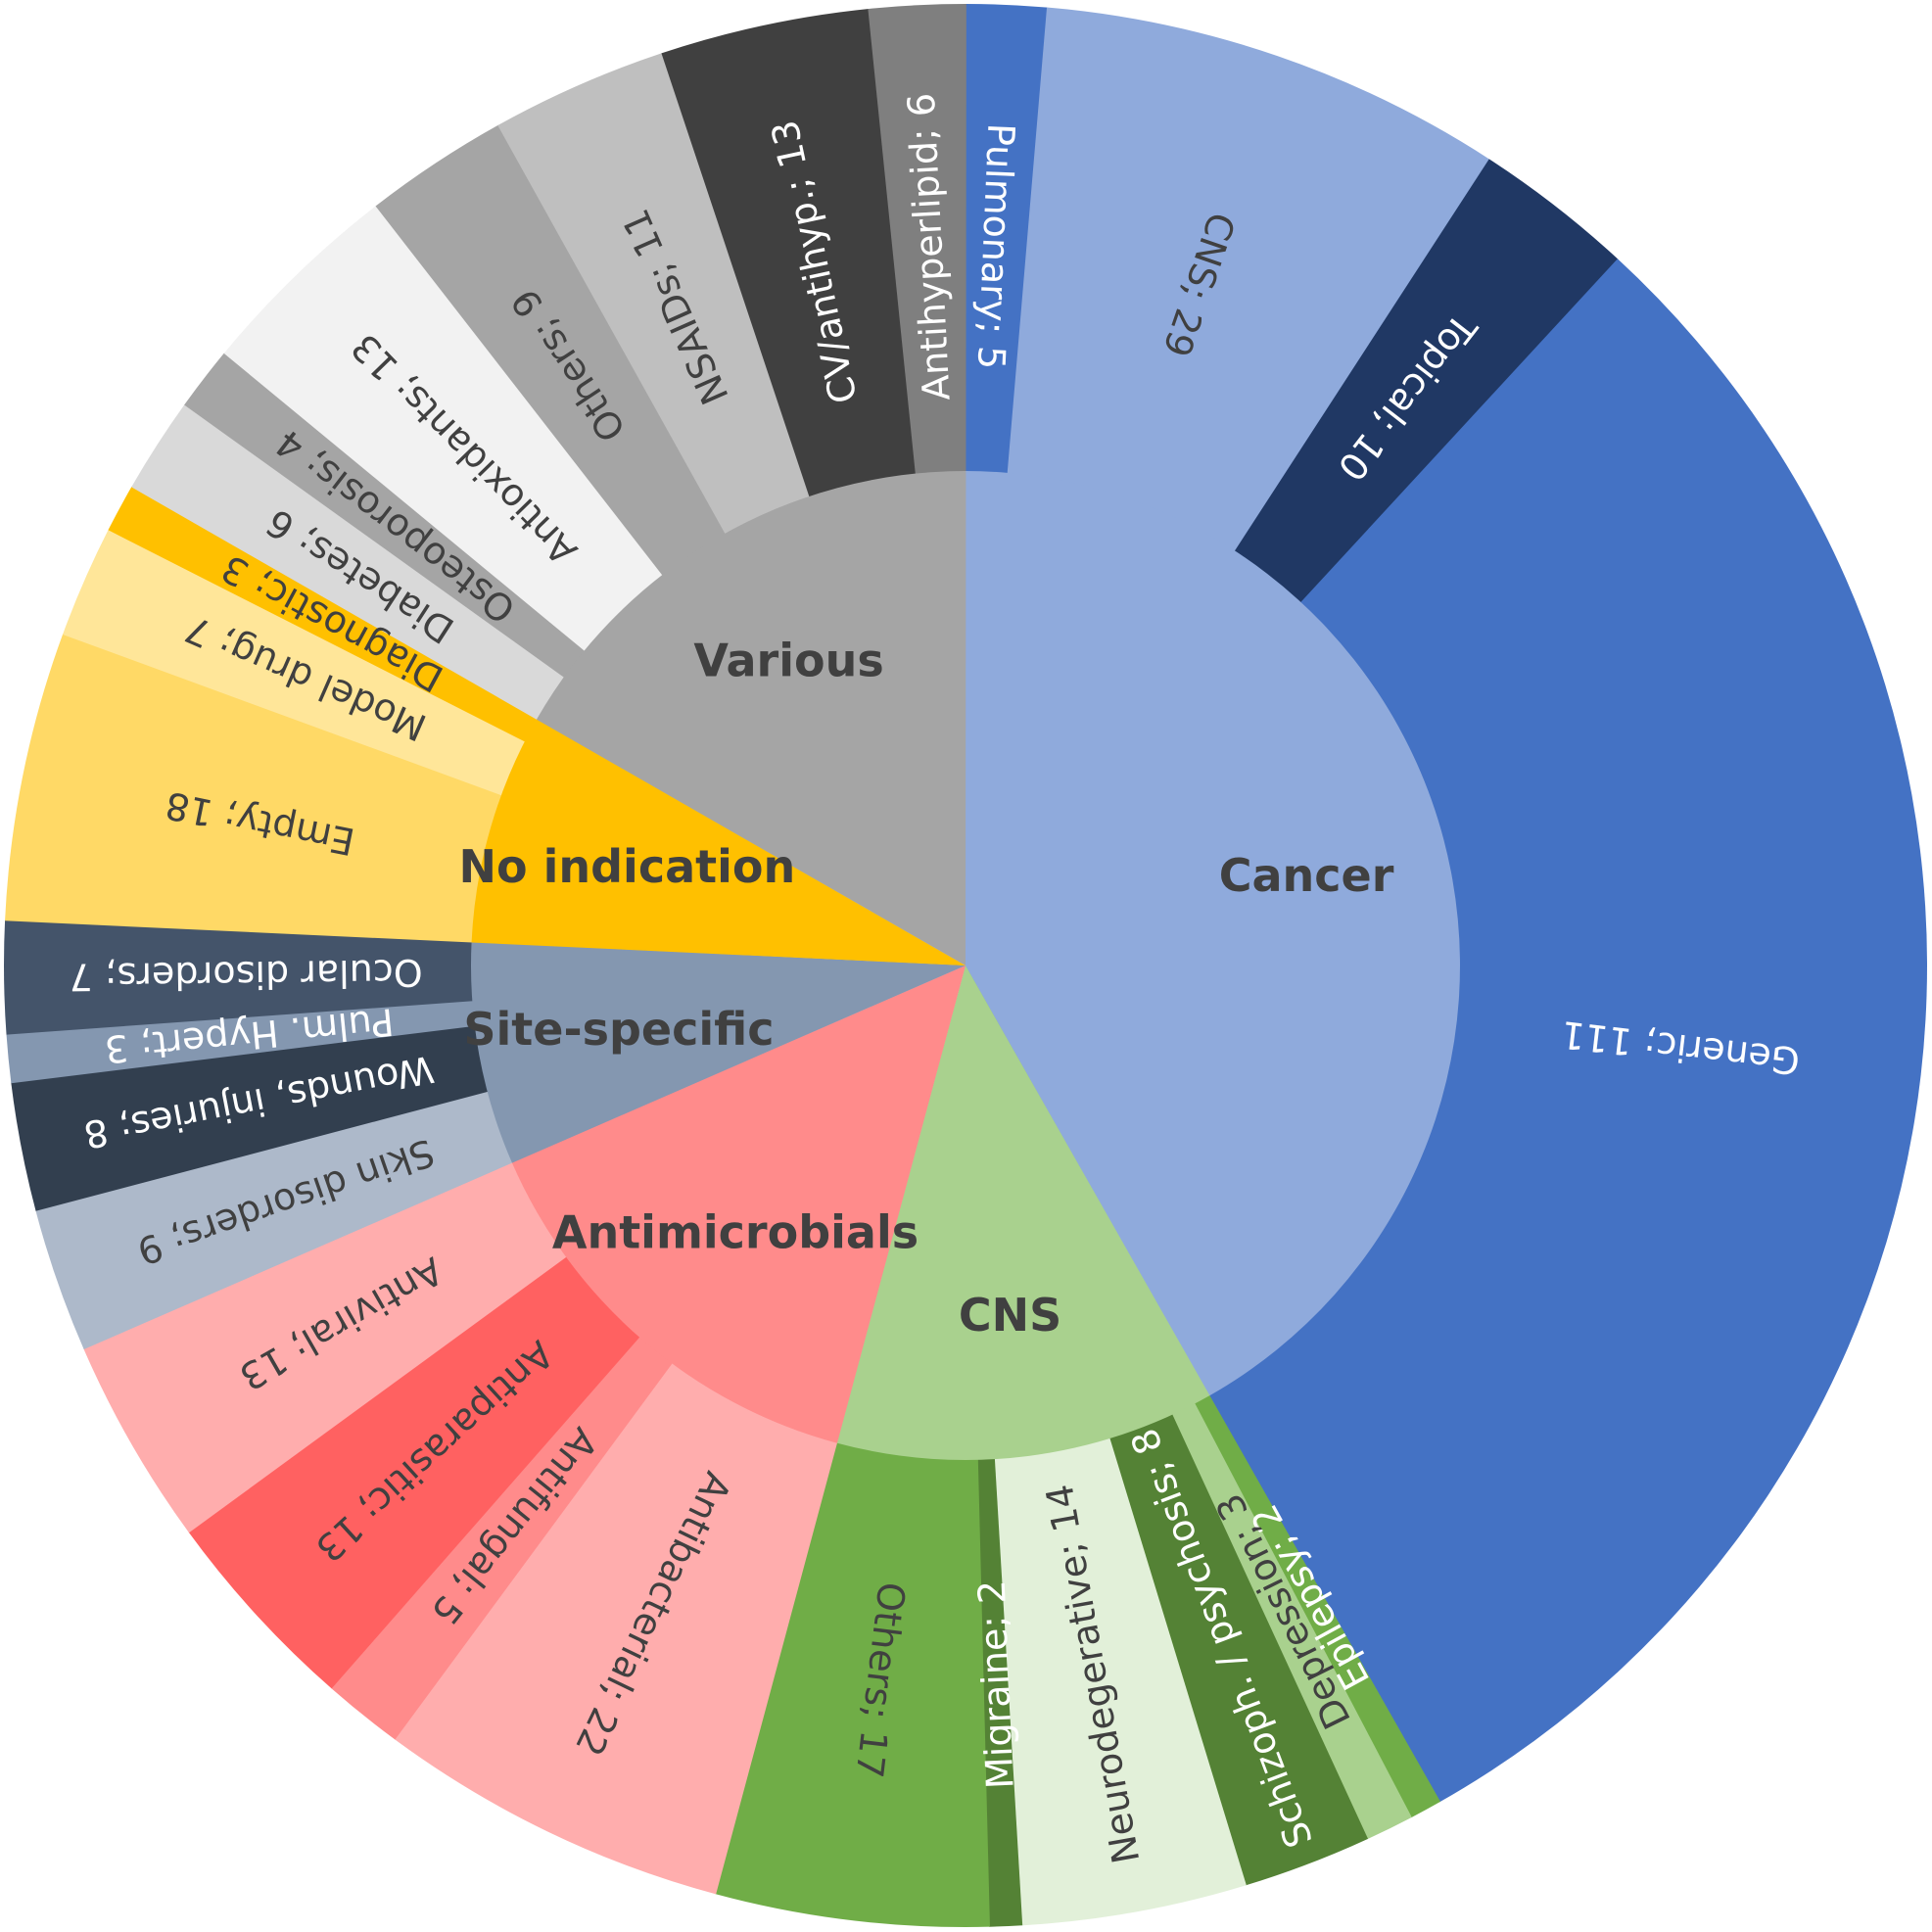  Describe the element at coordinates (788, 660) in the screenshot. I see `inner-label-various: Various` at that location.